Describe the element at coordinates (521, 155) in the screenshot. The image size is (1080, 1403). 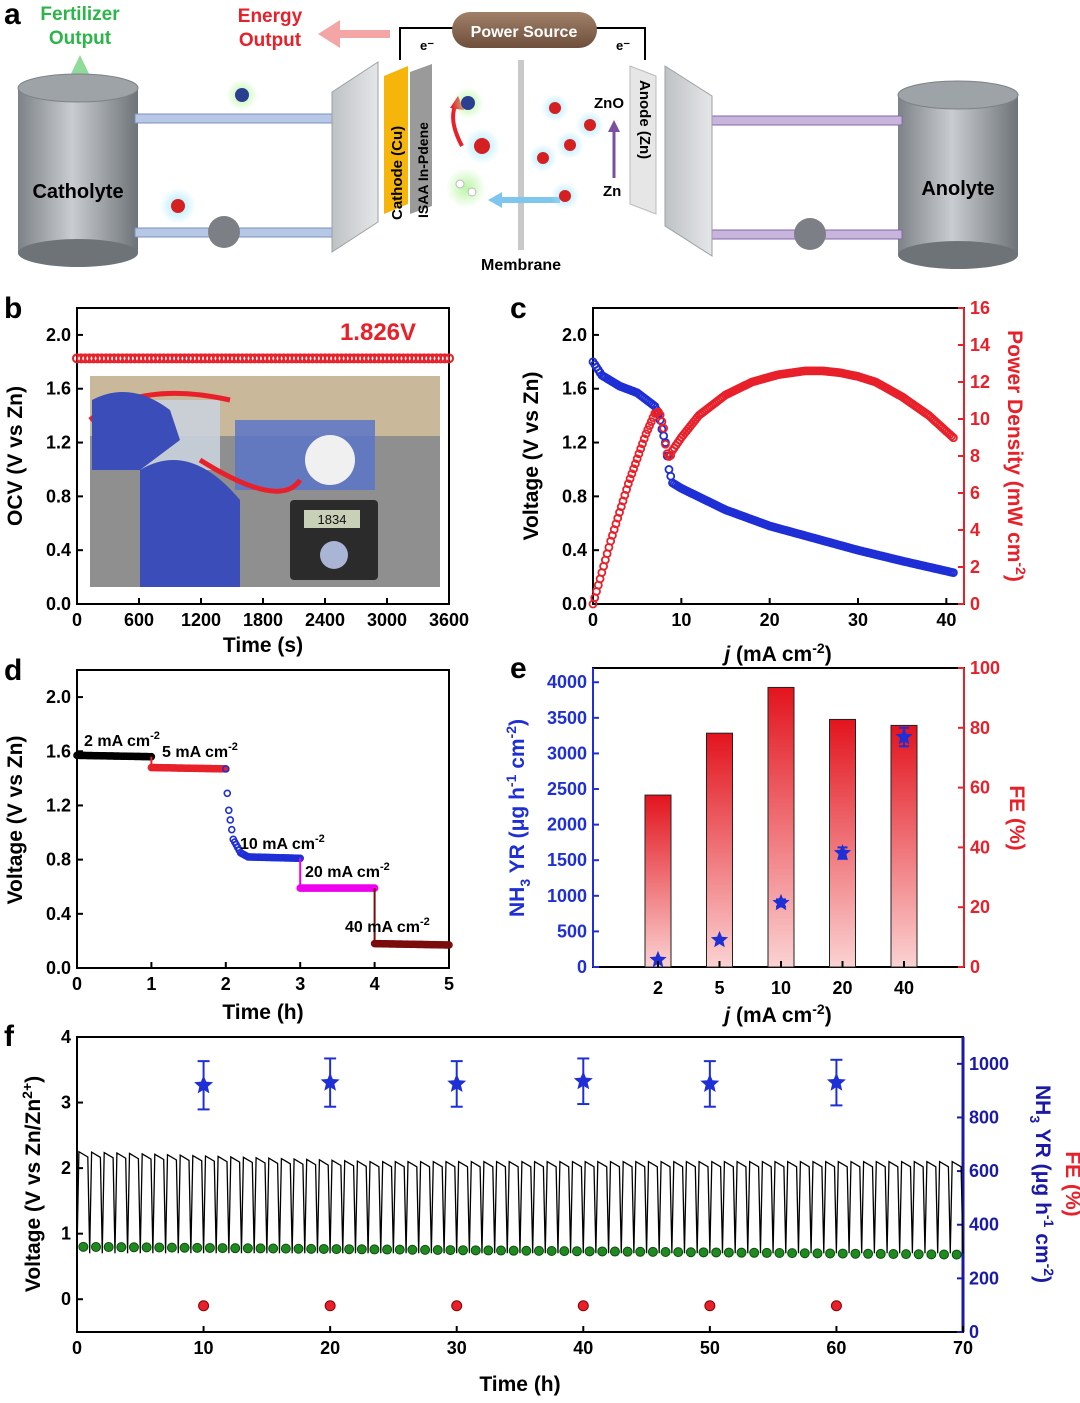
I see `membrane-sheet` at that location.